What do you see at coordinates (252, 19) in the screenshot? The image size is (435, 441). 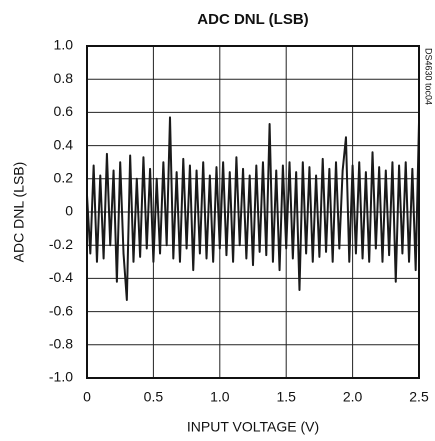 I see `chart-title: ADC DNL (LSB)` at bounding box center [252, 19].